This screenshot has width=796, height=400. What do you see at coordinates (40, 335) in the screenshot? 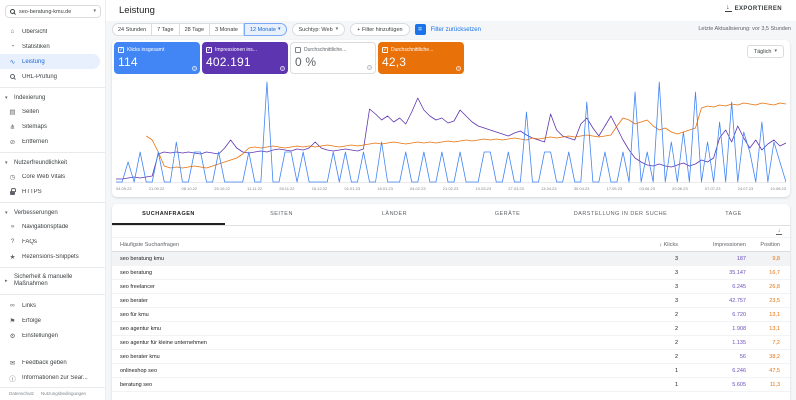
I see `sidebar-item-label: Einstellungen` at bounding box center [40, 335].